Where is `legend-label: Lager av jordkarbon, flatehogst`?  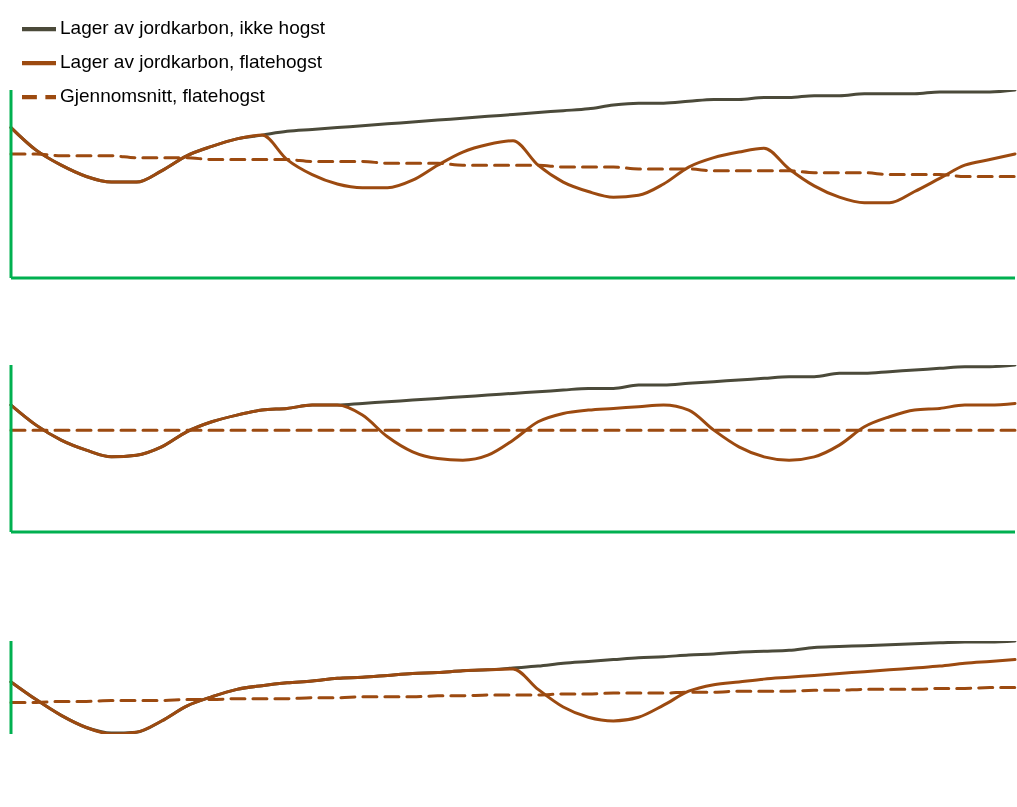 legend-label: Lager av jordkarbon, flatehogst is located at coordinates (191, 62).